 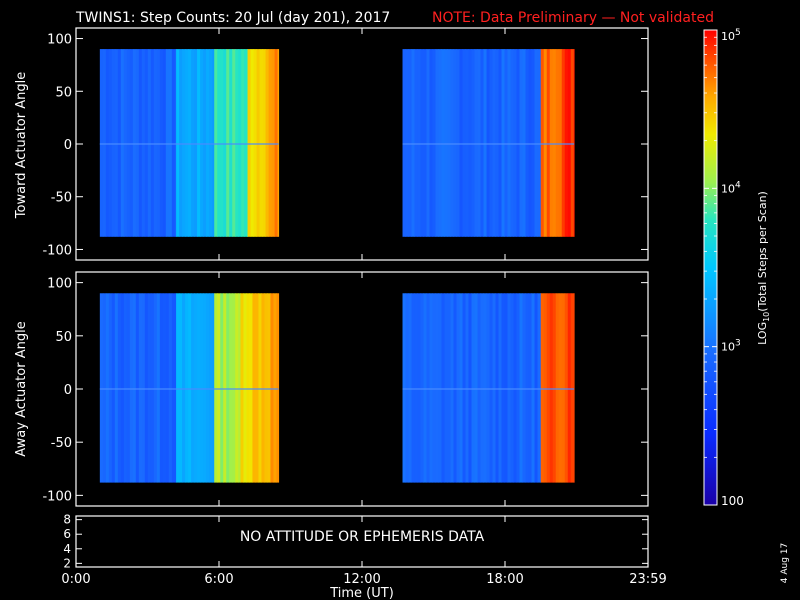 I want to click on away-ylabel: Away Actuator Angle, so click(x=21, y=388).